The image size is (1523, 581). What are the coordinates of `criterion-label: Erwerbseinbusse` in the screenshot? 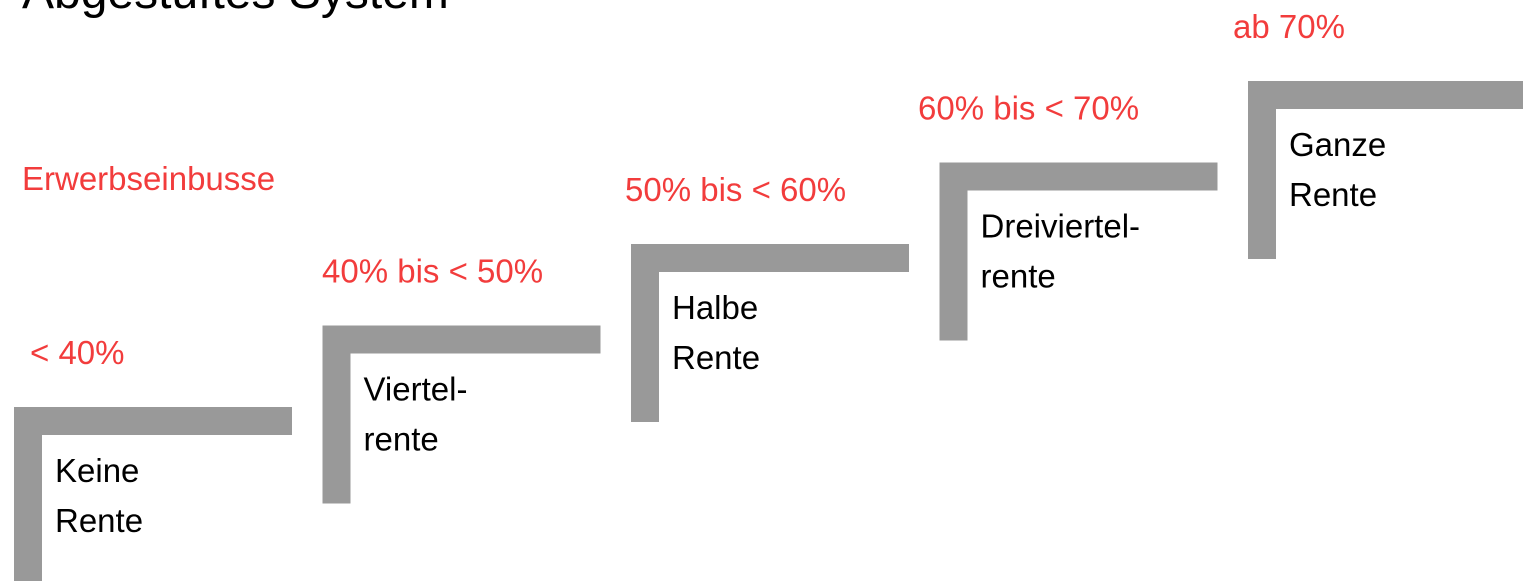 It's located at (148, 178).